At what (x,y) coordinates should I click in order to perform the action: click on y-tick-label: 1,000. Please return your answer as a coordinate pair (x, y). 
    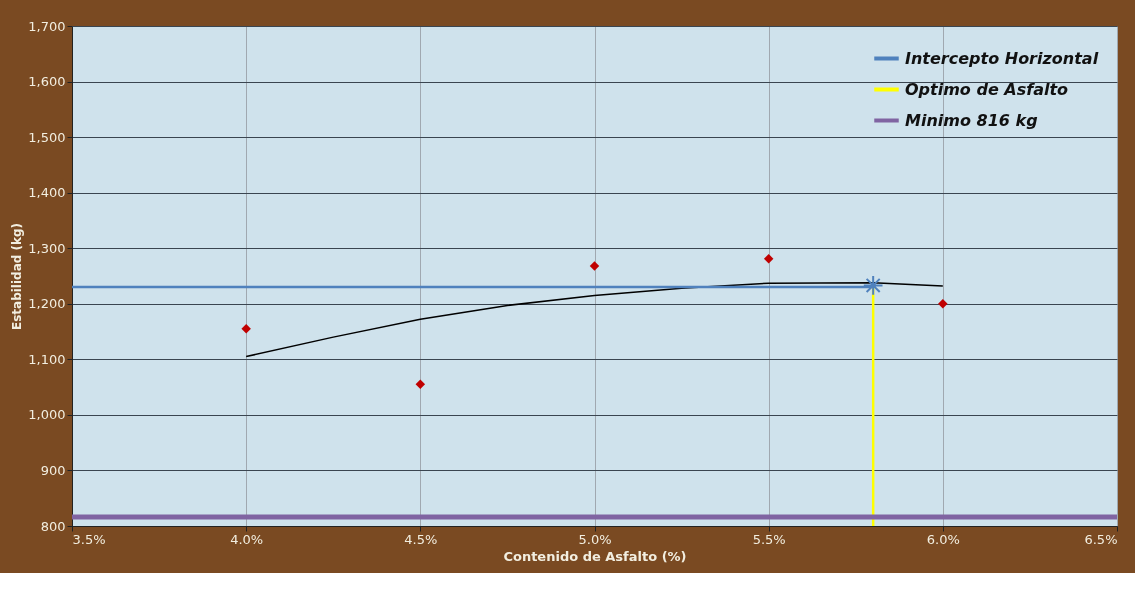
    Looking at the image, I should click on (47, 415).